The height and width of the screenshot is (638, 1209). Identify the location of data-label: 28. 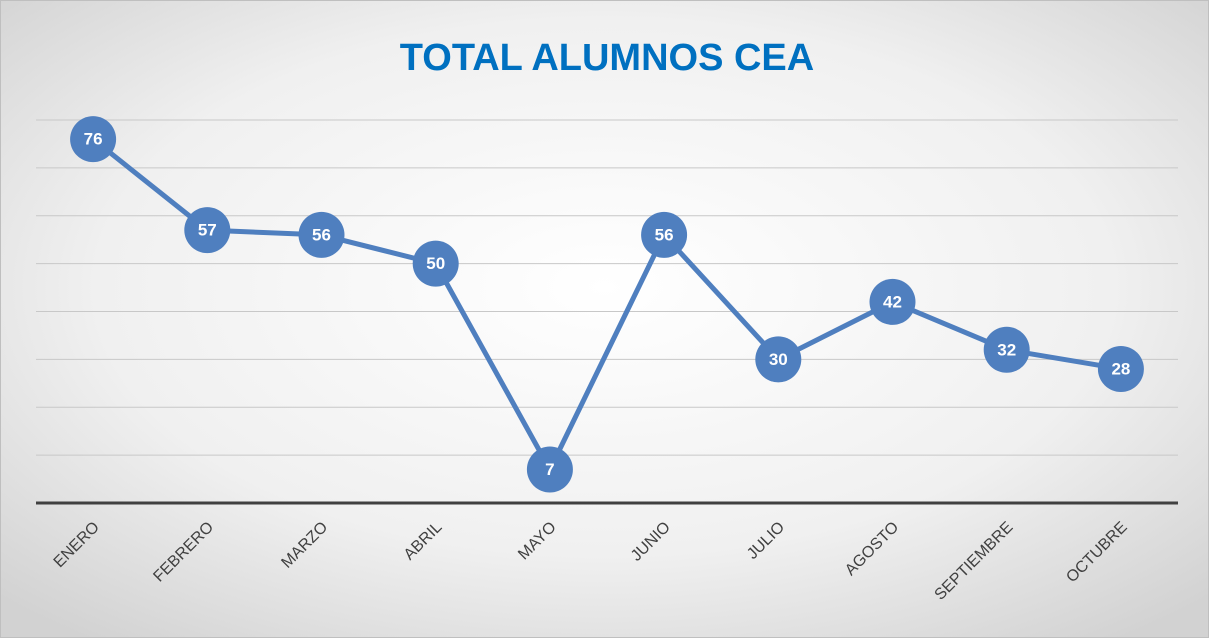
(1120, 368).